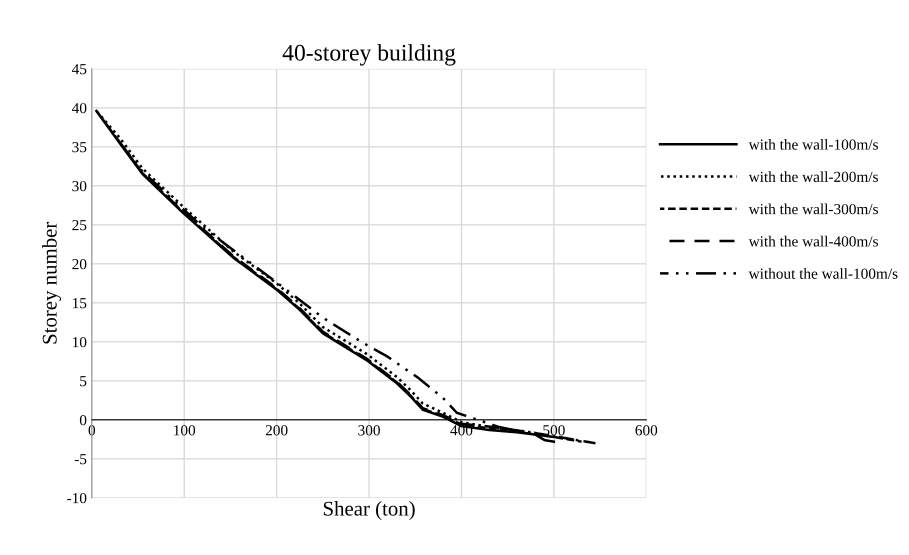 This screenshot has height=555, width=909. Describe the element at coordinates (79, 69) in the screenshot. I see `y-tick-label: 45` at that location.